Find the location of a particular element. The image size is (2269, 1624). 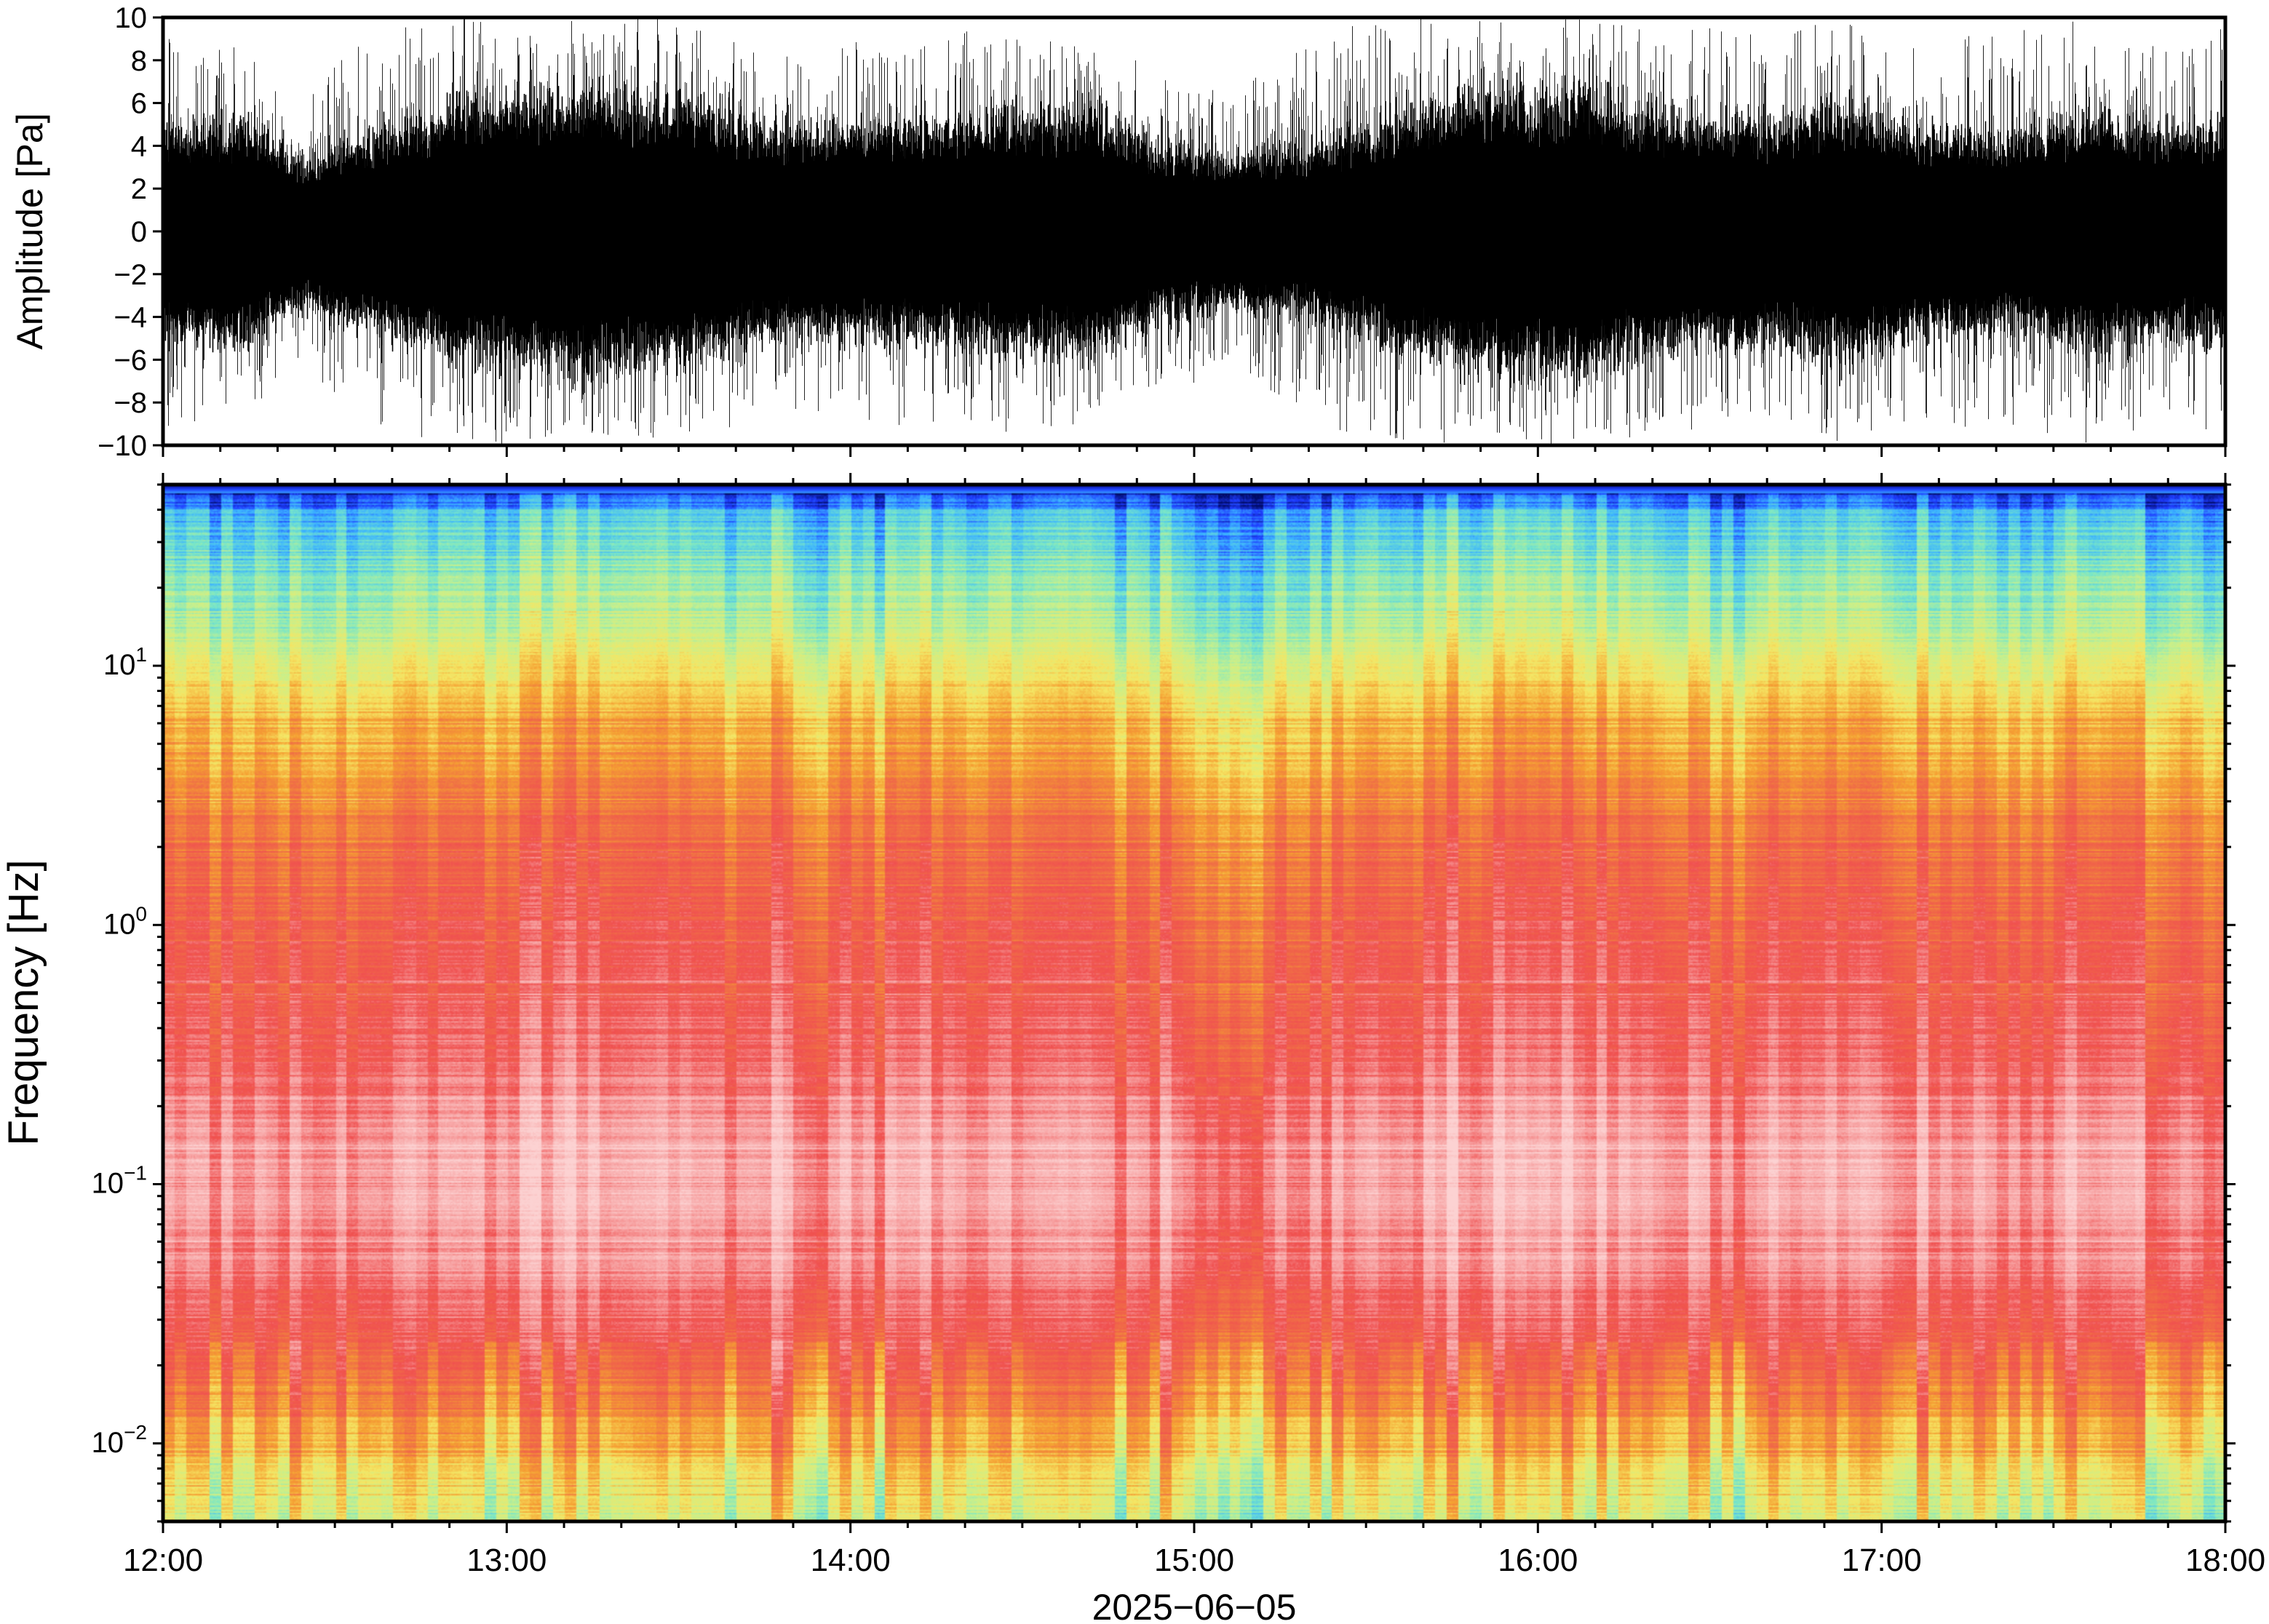

waveform-y-tick-label: −10 is located at coordinates (123, 446).